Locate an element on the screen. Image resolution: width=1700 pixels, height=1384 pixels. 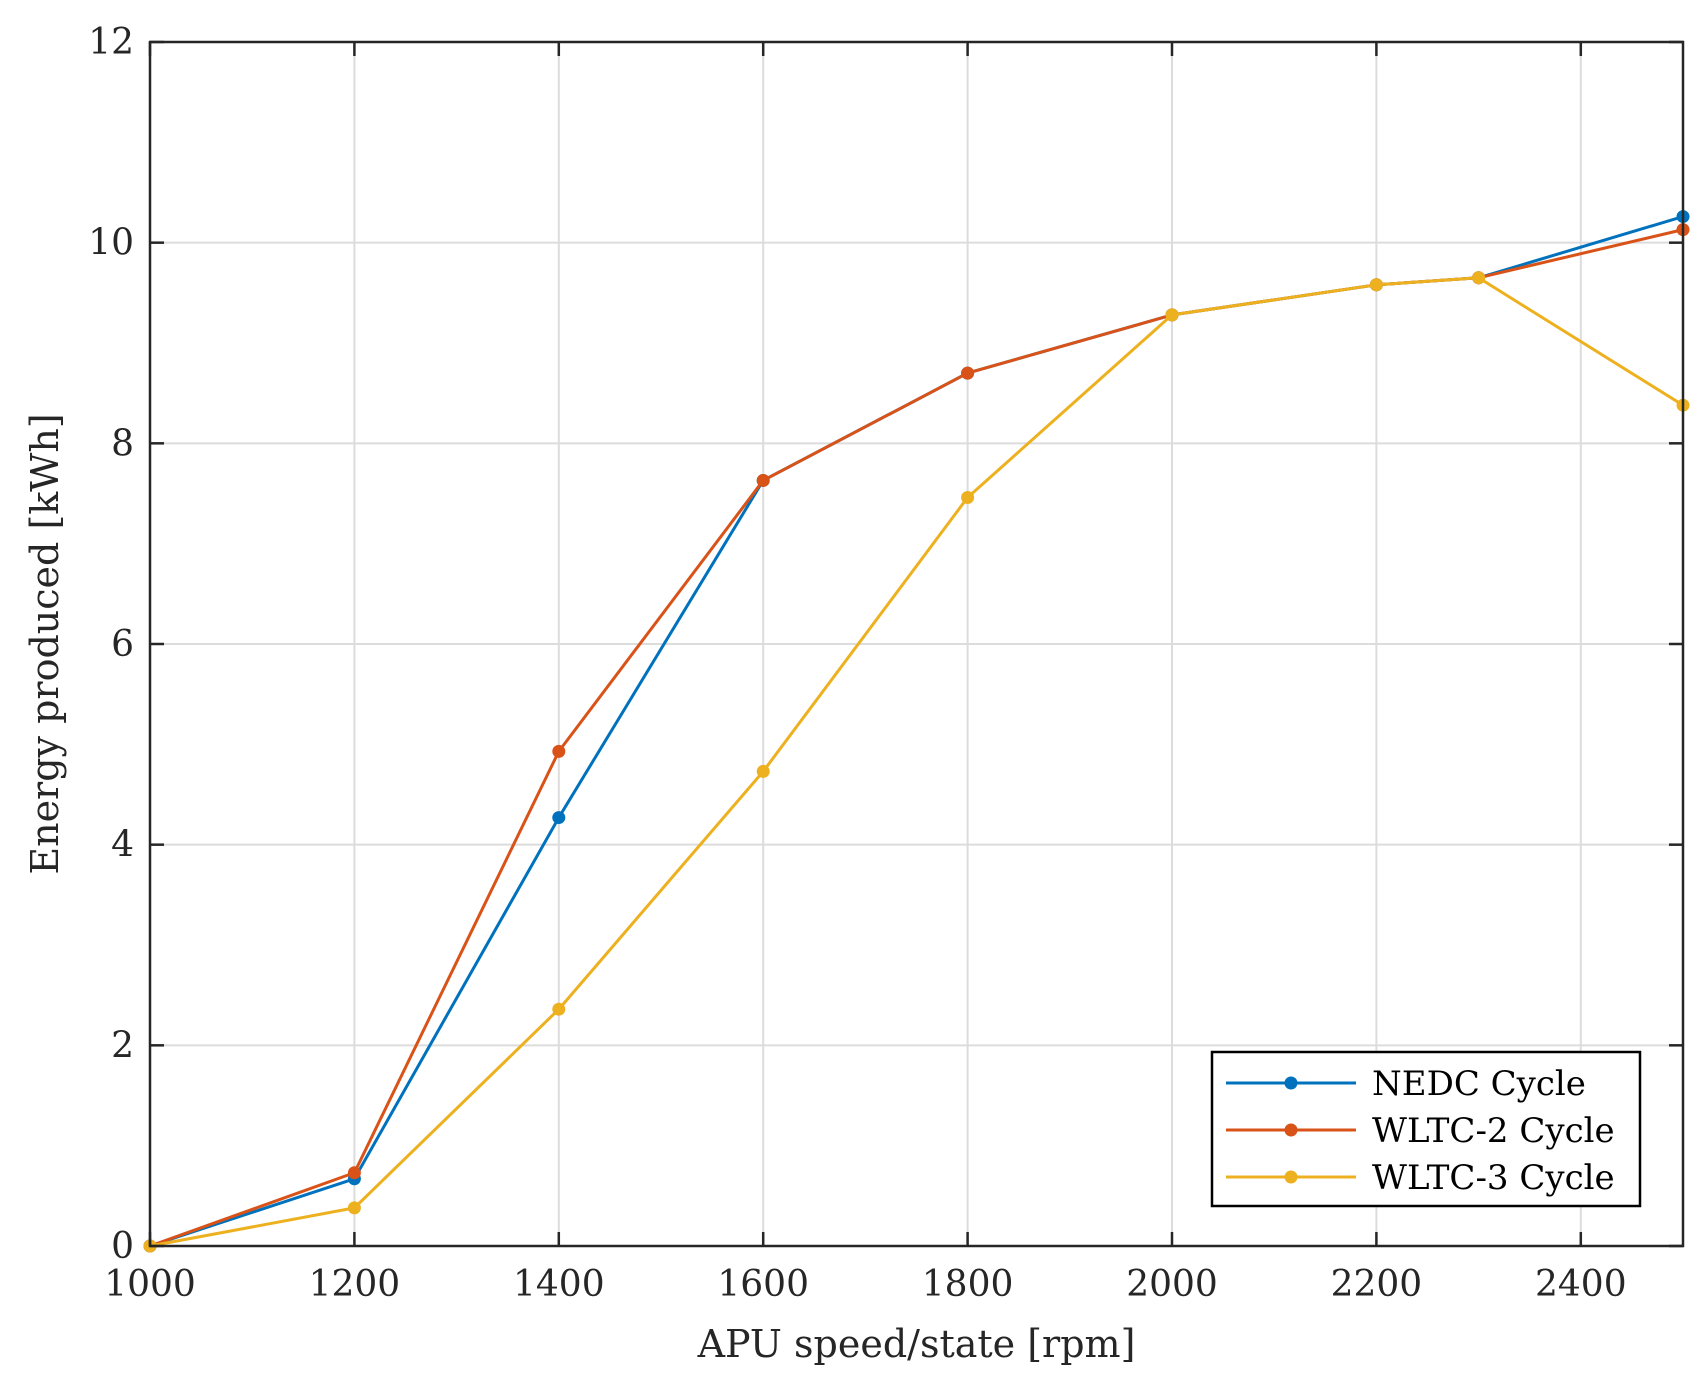
legend-item: WLTC-2 Cycle is located at coordinates (1420, 1131).